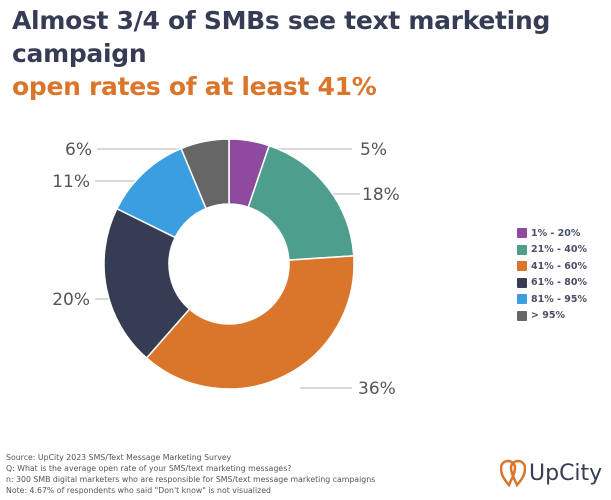  Describe the element at coordinates (71, 300) in the screenshot. I see `data-label: 20%` at that location.